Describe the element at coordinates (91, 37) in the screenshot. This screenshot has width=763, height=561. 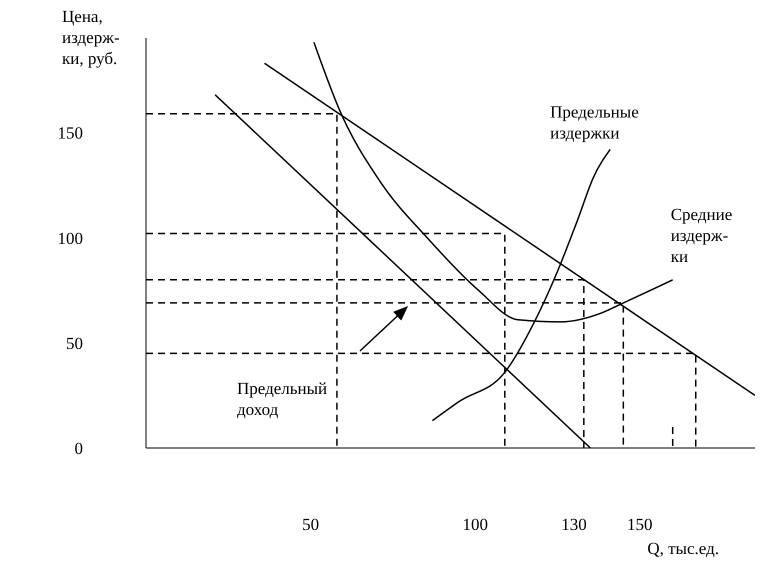
I see `y-axis-title: Цена, издерж- ки, руб.` at that location.